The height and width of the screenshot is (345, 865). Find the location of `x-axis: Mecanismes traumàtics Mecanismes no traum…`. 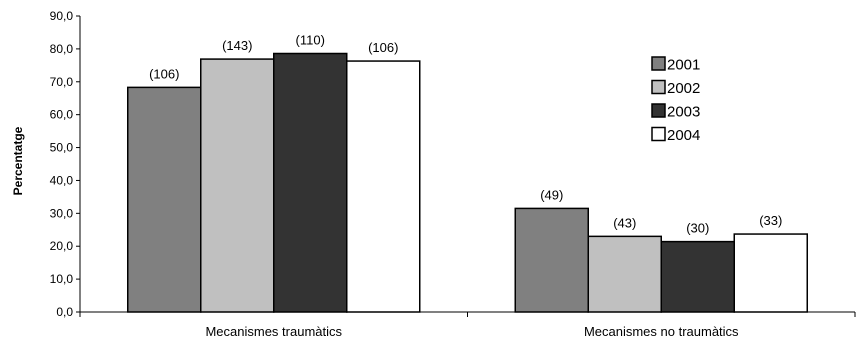

x-axis: Mecanismes traumàtics Mecanismes no traum… is located at coordinates (467, 325).